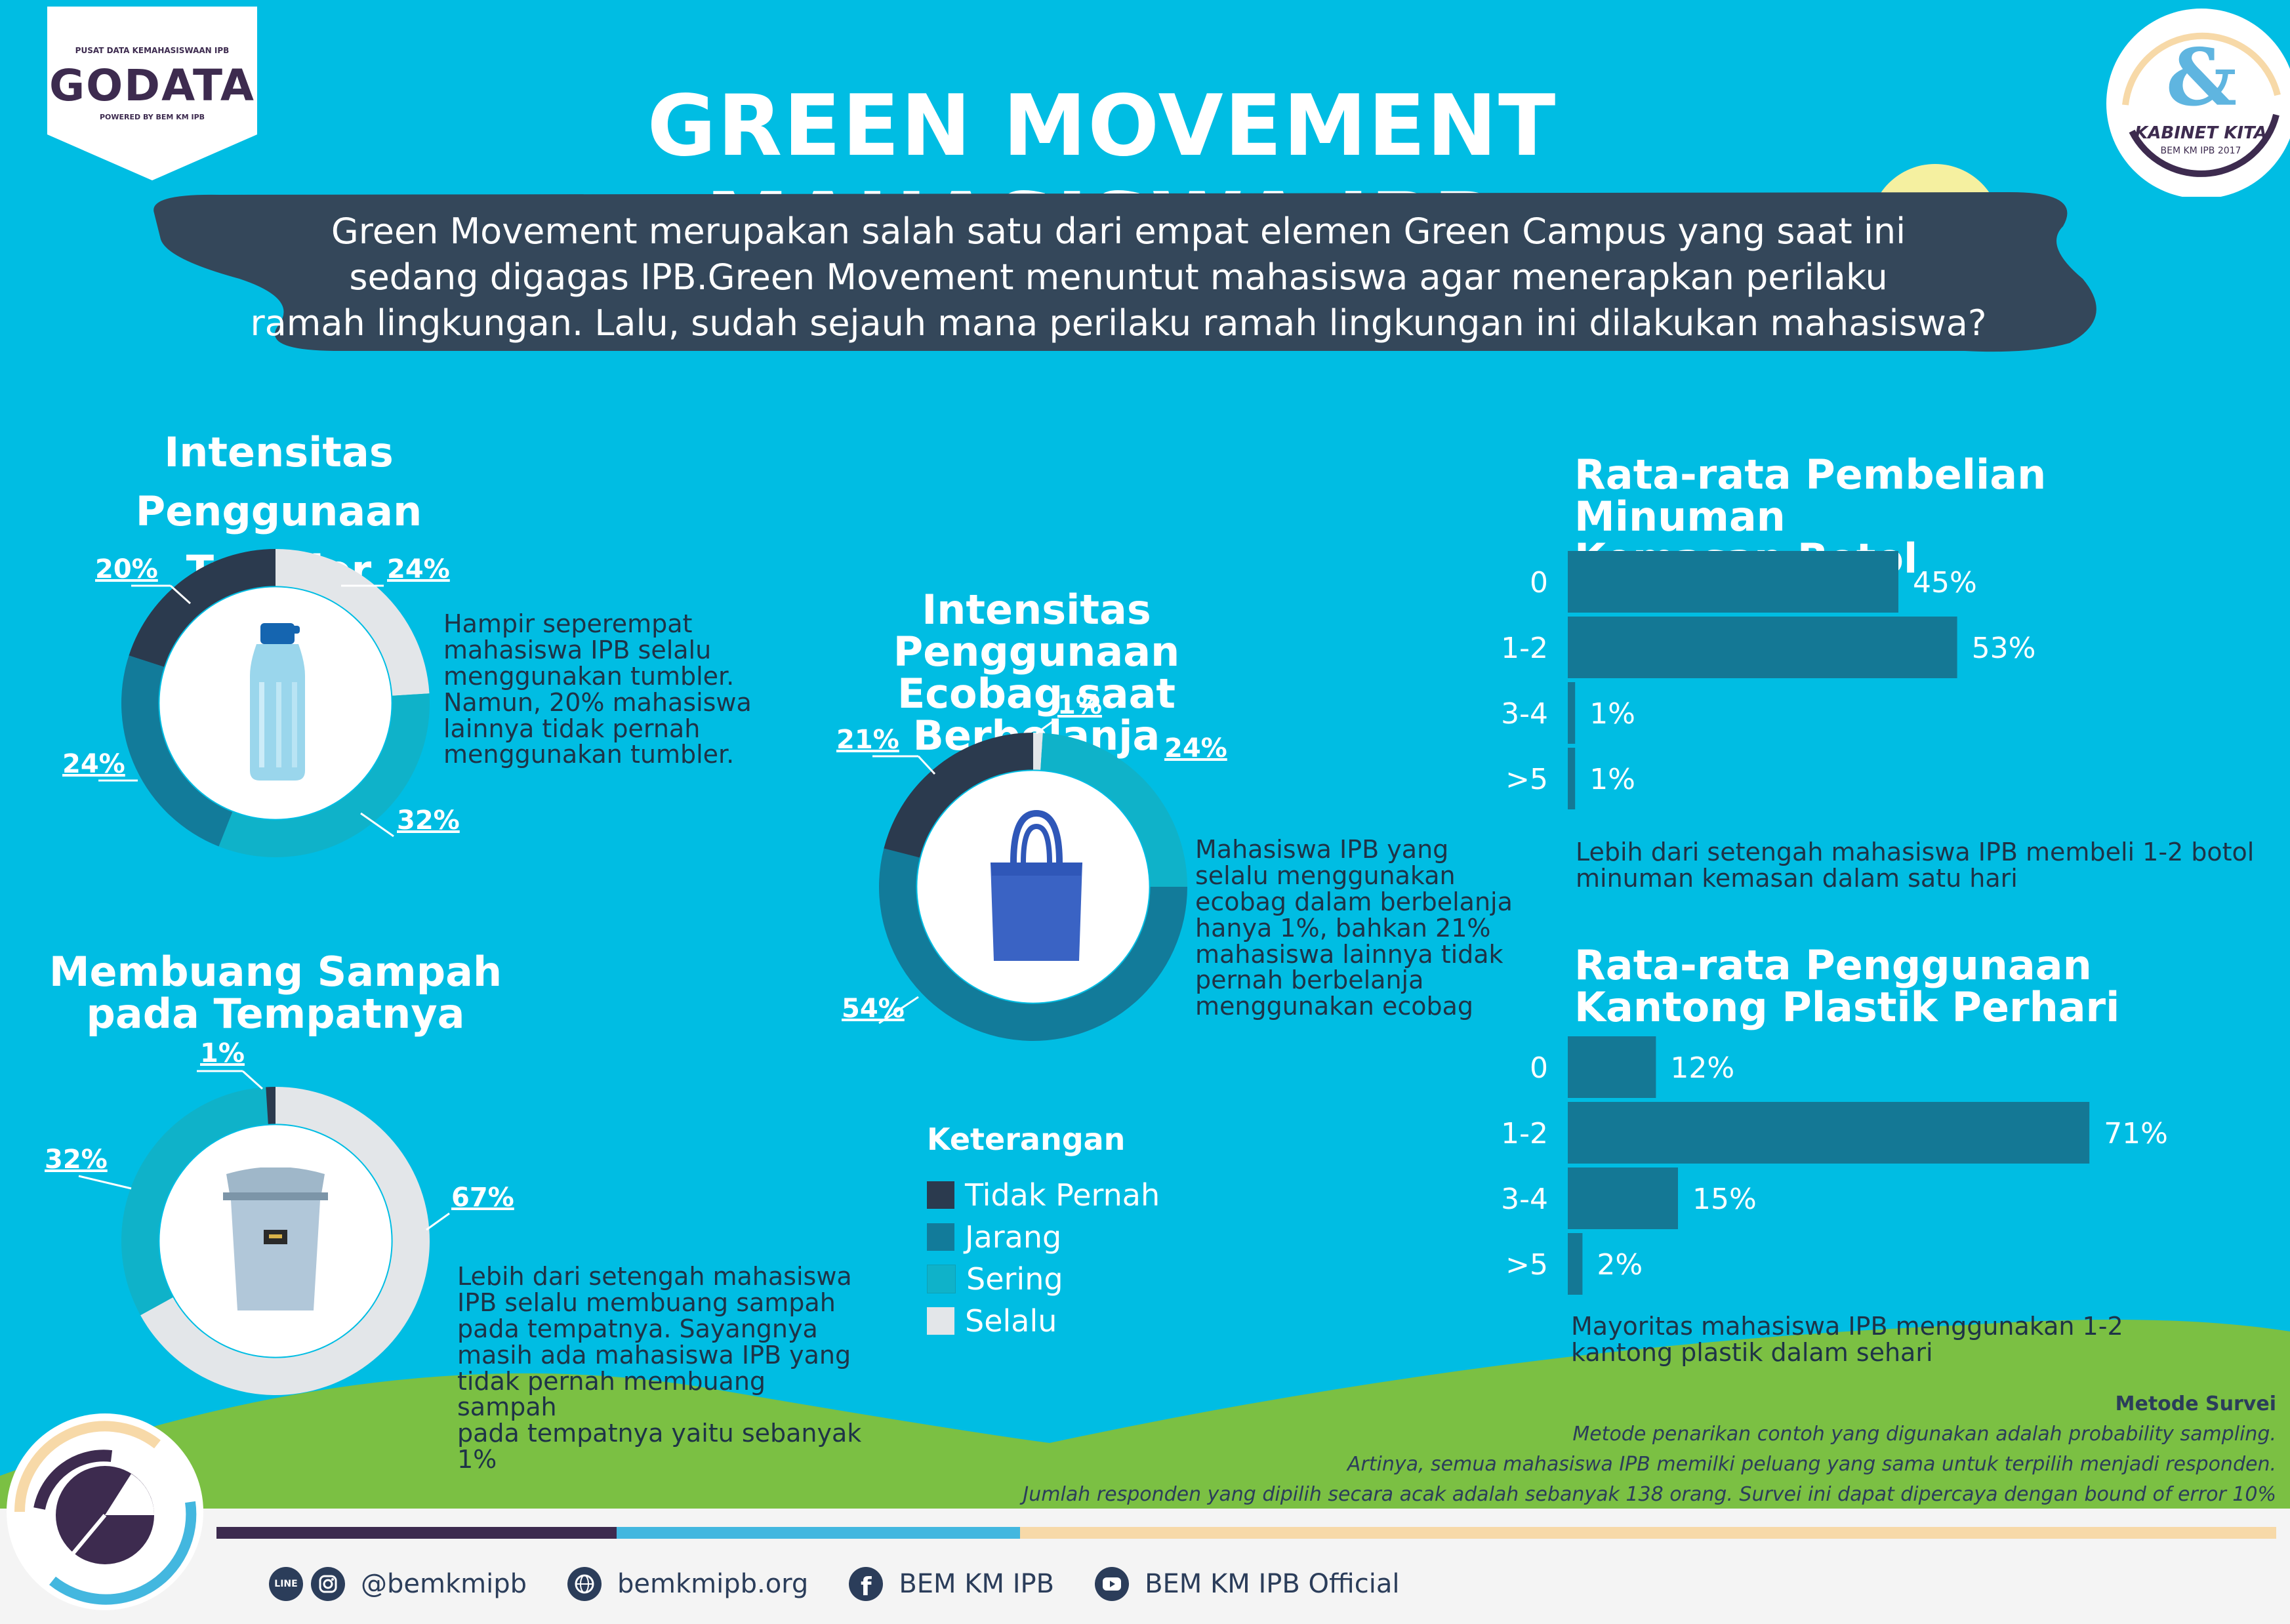 The height and width of the screenshot is (1624, 2290). I want to click on botol-value-label: 45%, so click(1945, 583).